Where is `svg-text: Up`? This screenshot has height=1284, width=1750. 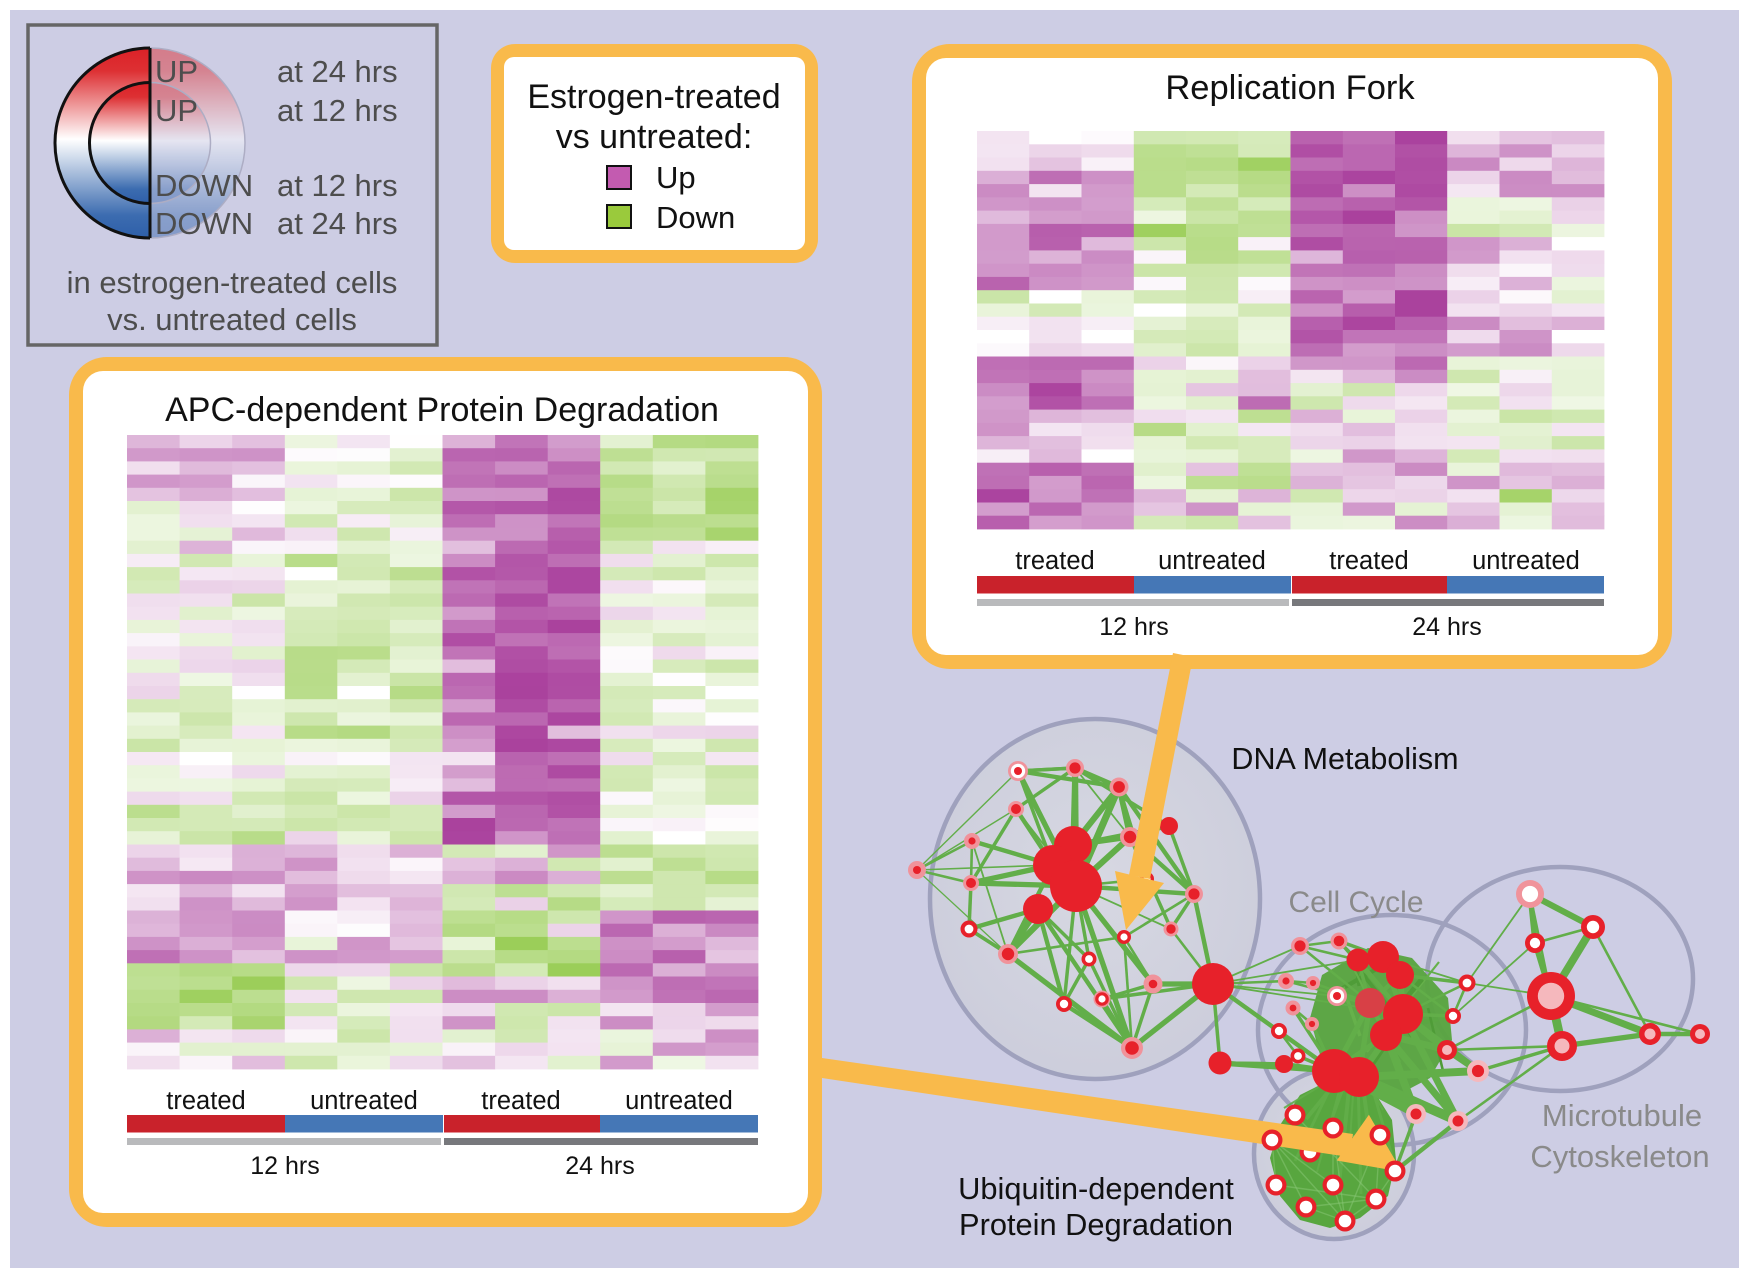 svg-text: Up is located at coordinates (676, 177).